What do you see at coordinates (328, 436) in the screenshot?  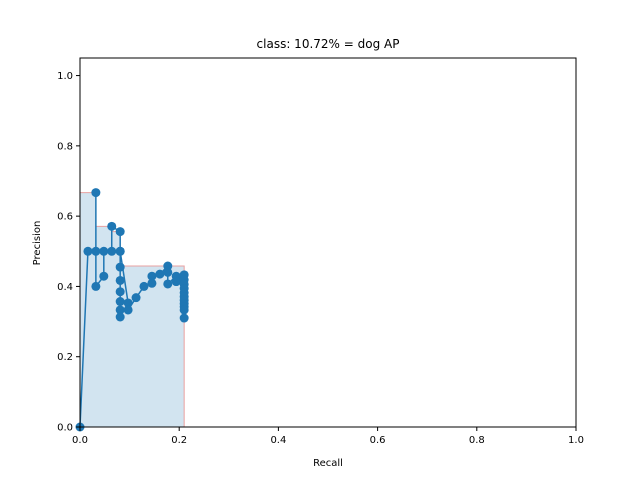 I see `x-axis-ticks: 0.0 0.2 0.4 0.6 0.8 1.0` at bounding box center [328, 436].